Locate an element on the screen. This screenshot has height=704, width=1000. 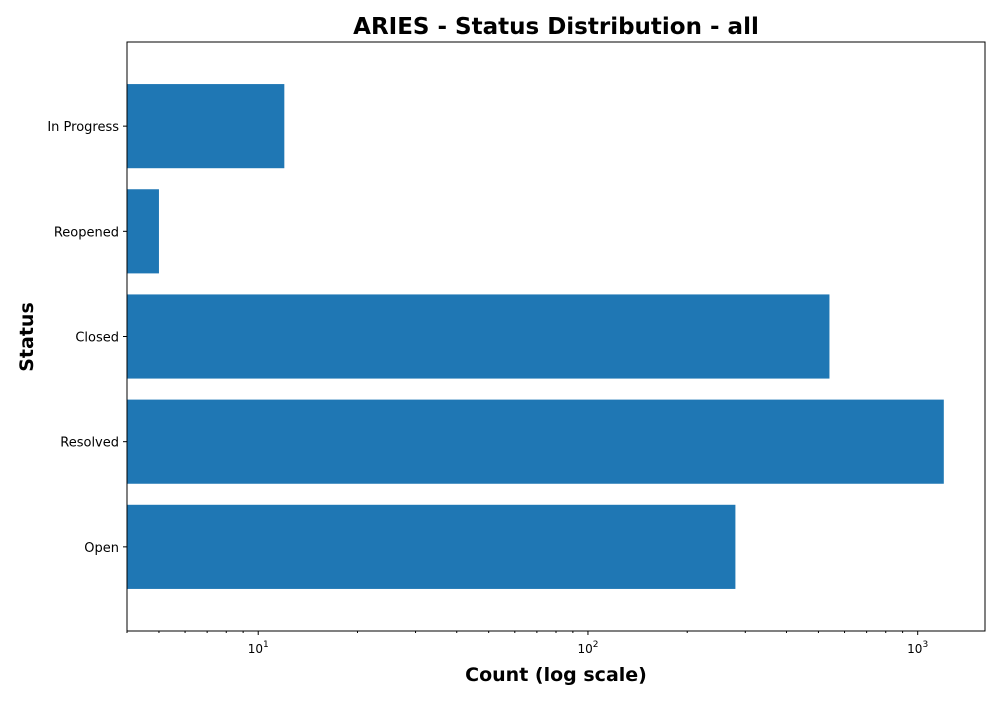
y-ticks-group: Open Resolved Closed Reopened In Progress is located at coordinates (87, 338).